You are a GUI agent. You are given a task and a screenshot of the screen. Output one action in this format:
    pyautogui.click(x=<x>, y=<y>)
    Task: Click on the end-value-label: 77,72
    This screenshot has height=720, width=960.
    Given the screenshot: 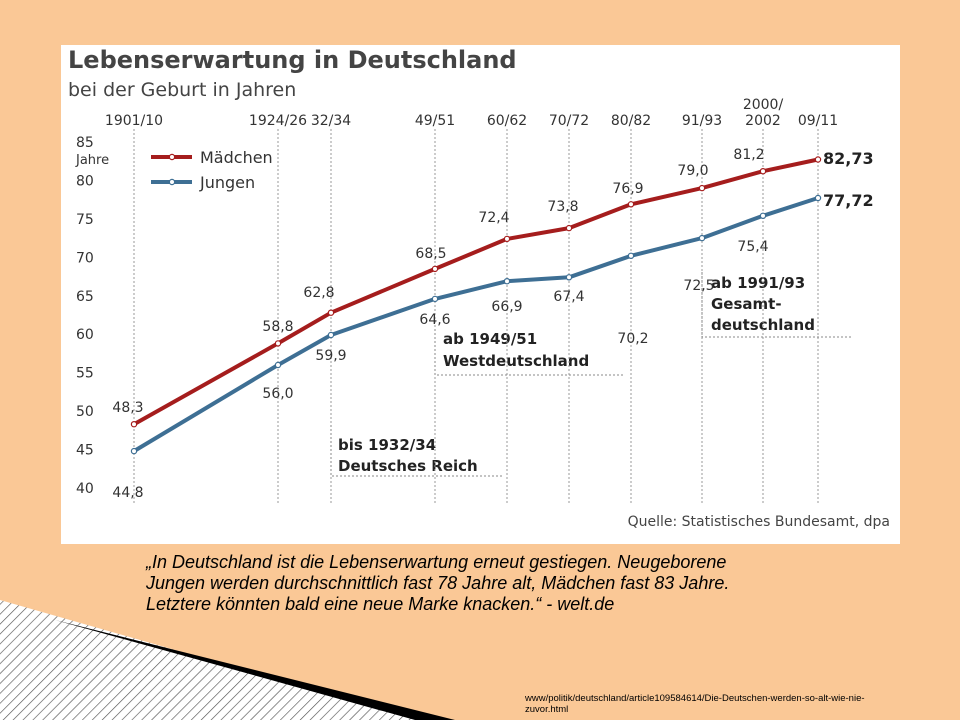 What is the action you would take?
    pyautogui.click(x=848, y=200)
    